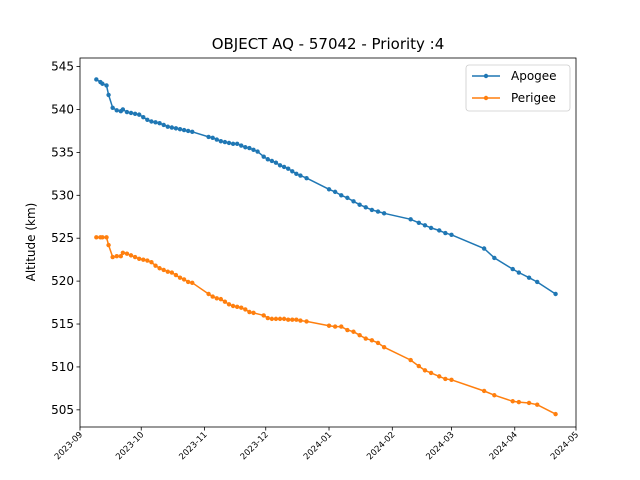  Describe the element at coordinates (534, 76) in the screenshot. I see `legend-label: Apogee` at that location.